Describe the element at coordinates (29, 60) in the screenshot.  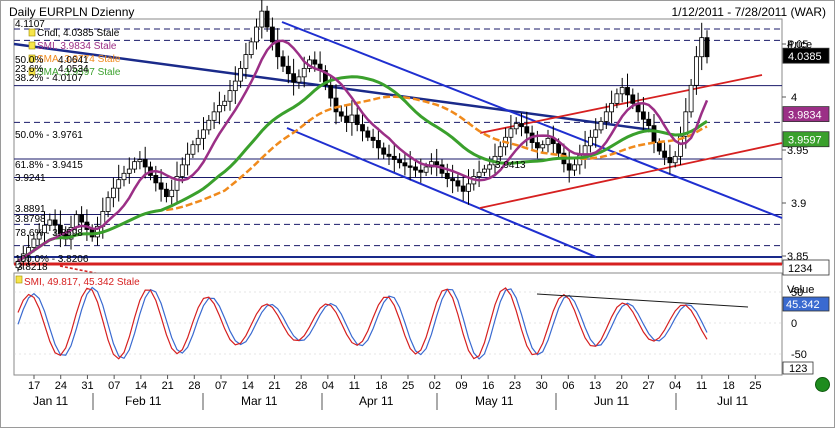
I see `fib-label: 50.0%` at that location.